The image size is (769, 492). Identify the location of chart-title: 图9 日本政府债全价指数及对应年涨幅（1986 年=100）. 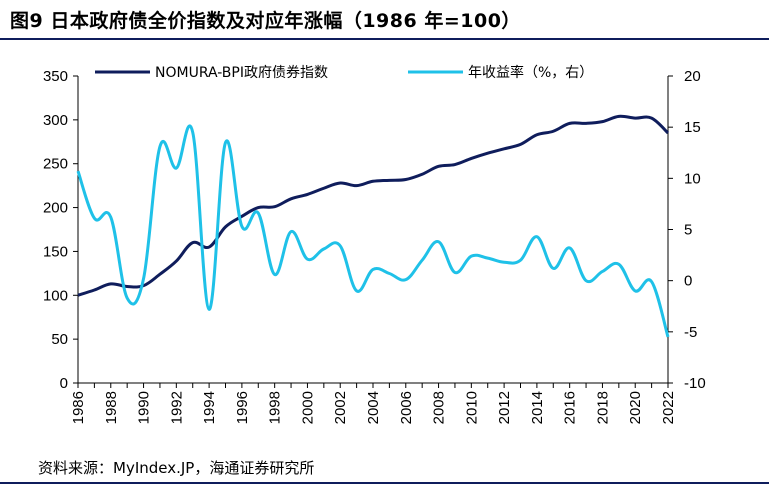
(265, 21).